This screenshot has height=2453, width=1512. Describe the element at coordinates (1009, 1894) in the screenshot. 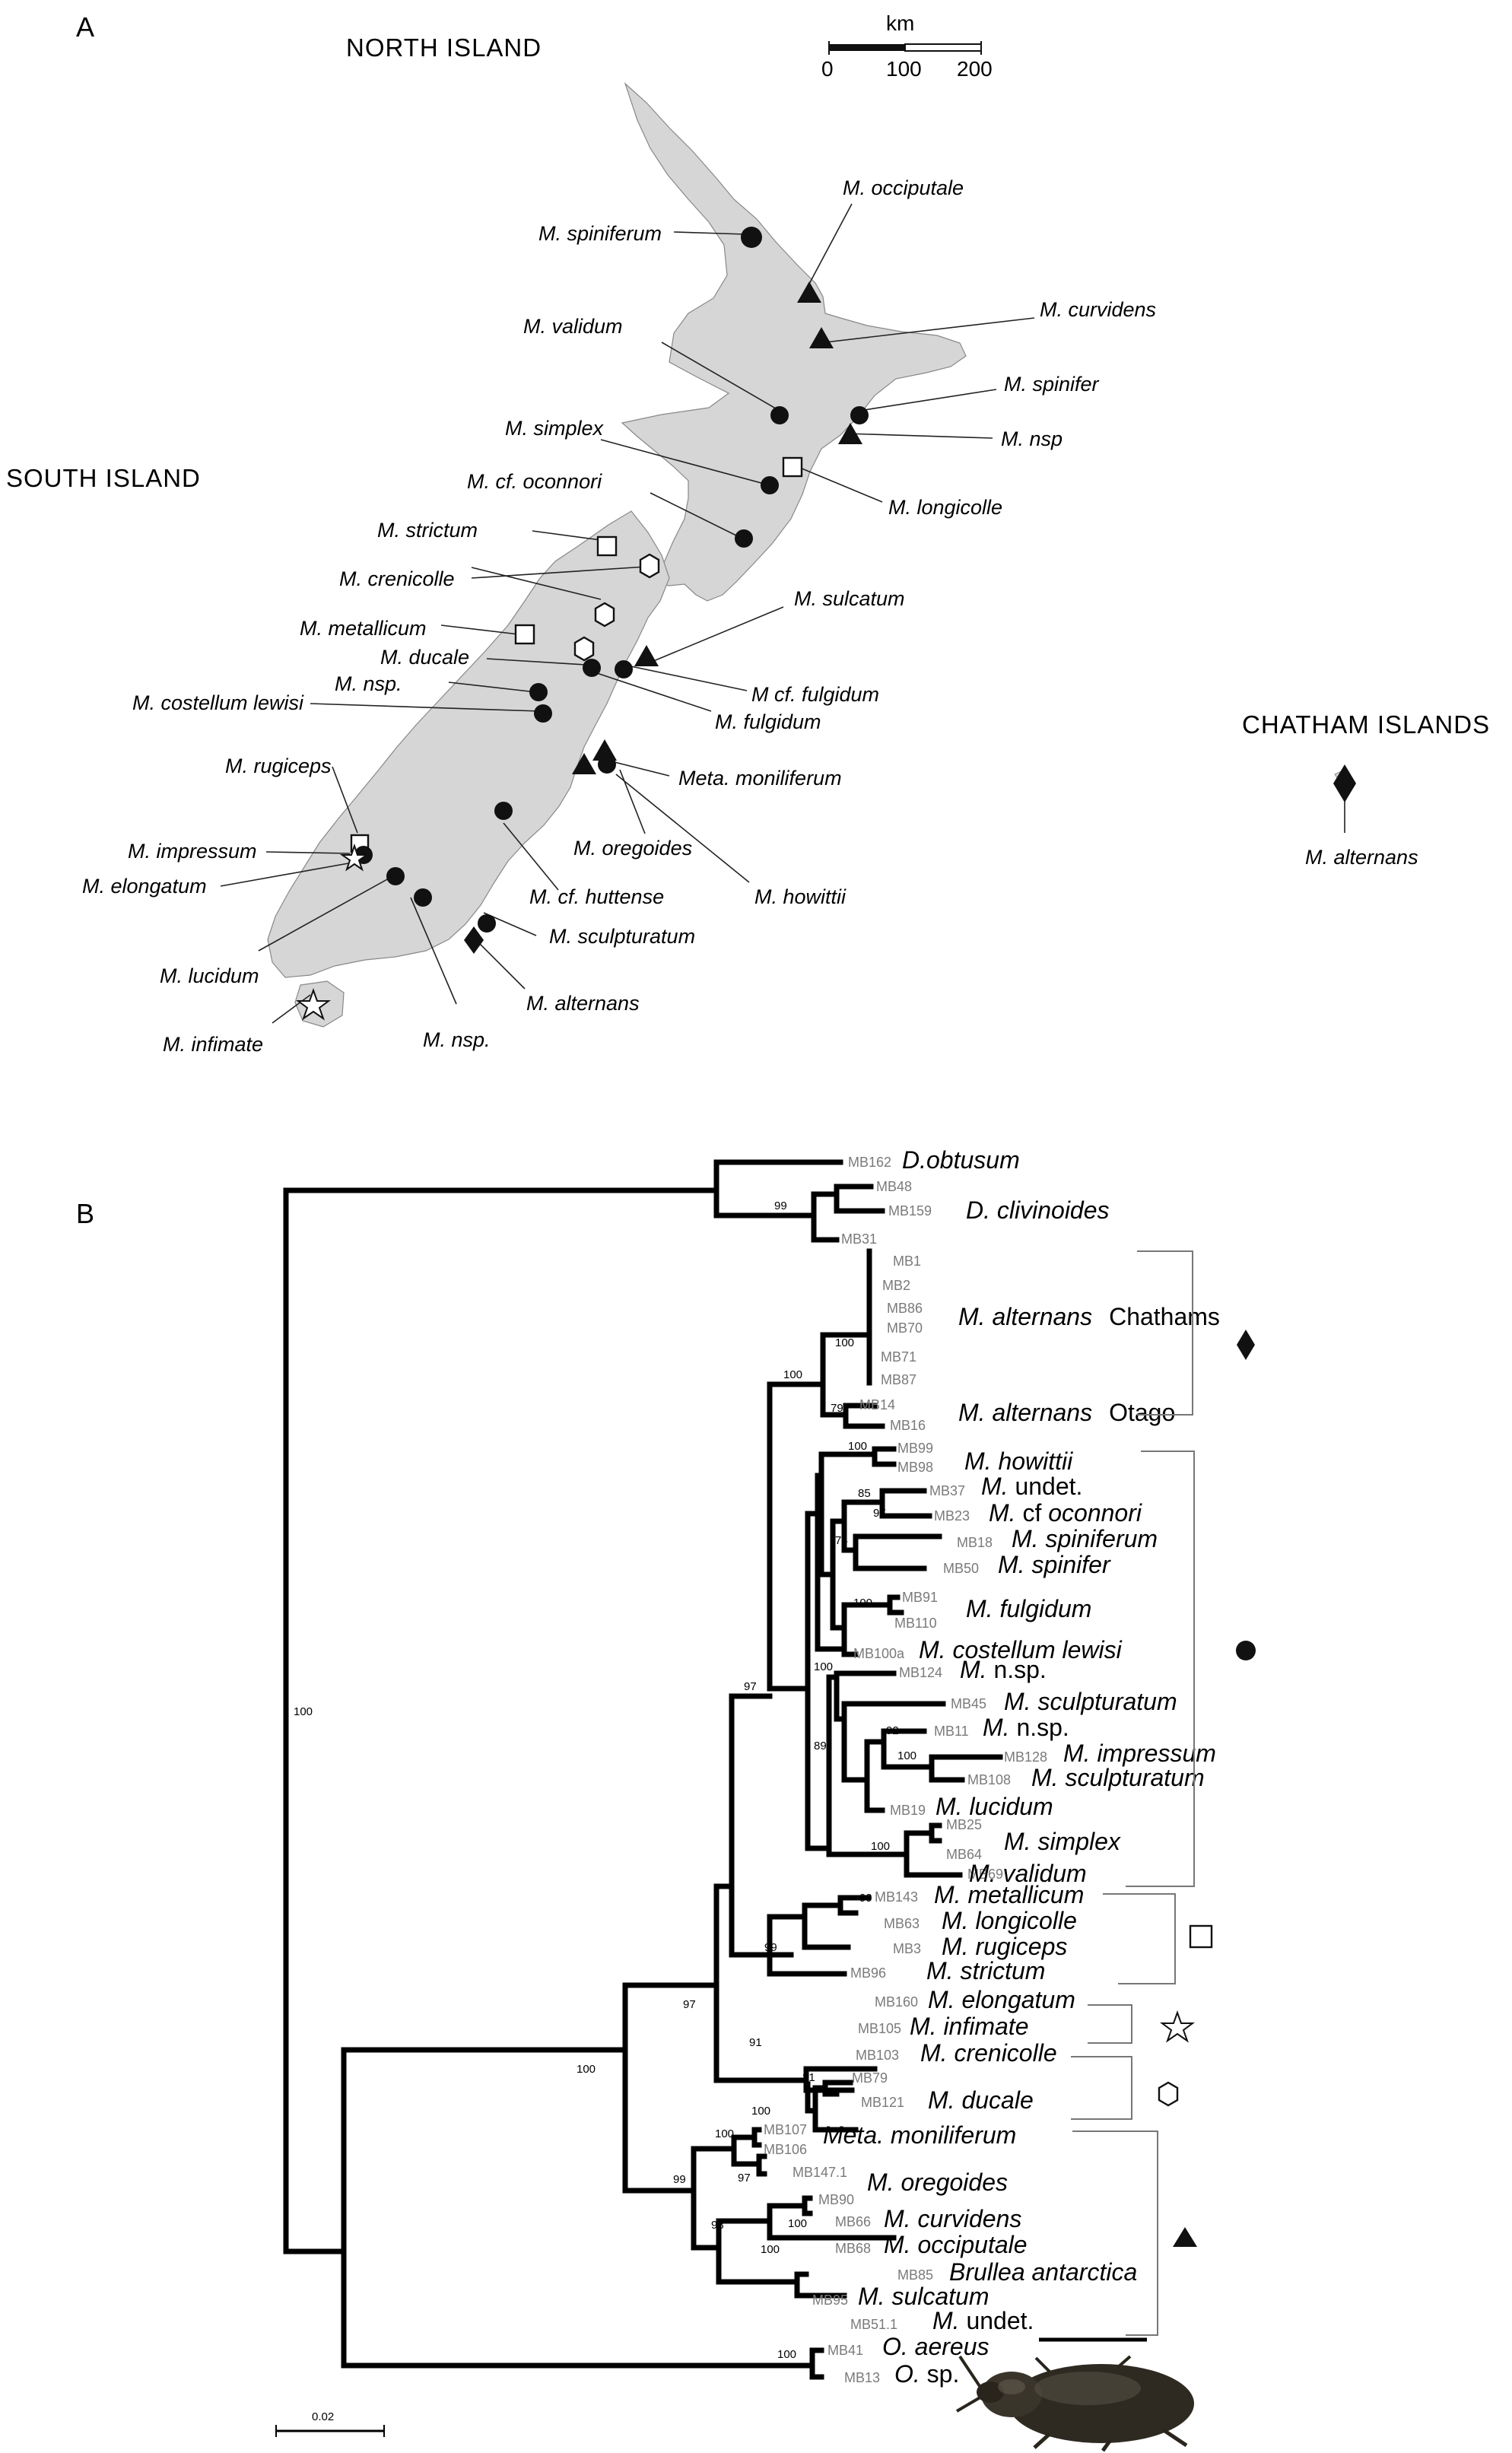

I see `taxon-metallicum: M. metallicum` at that location.